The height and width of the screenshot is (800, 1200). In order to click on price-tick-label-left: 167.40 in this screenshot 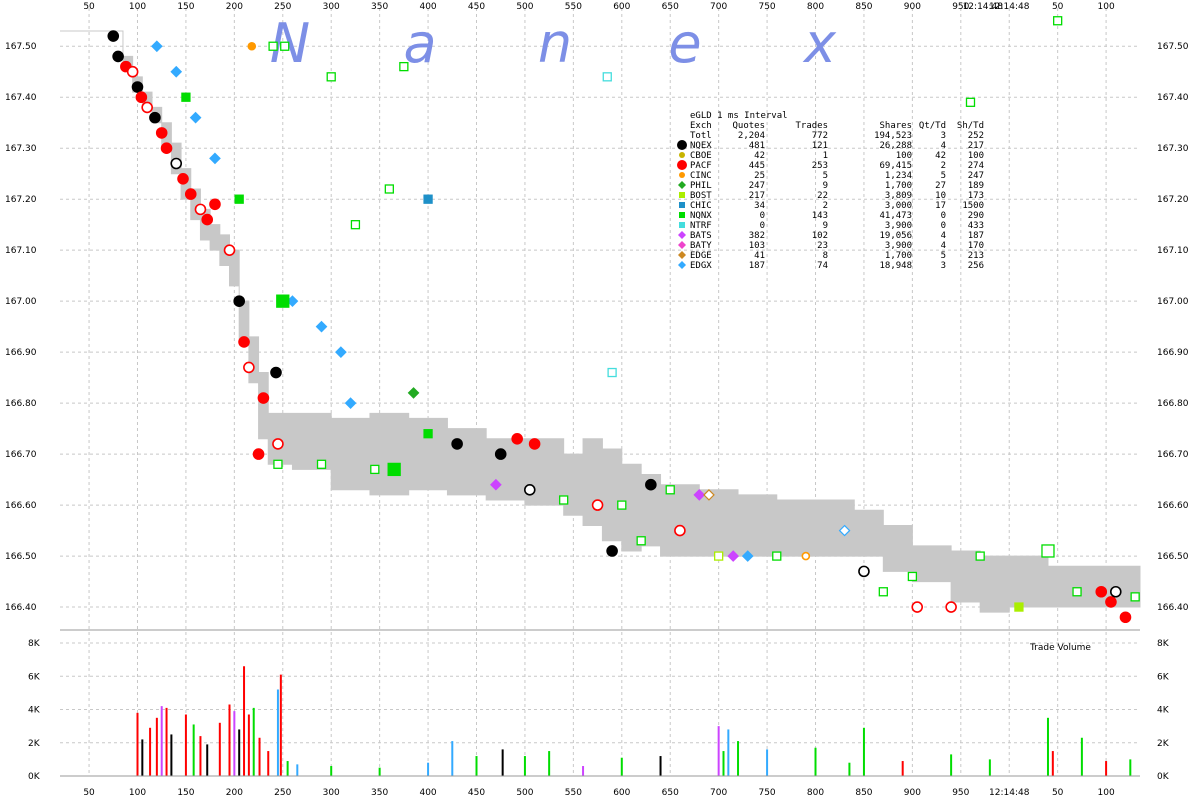, I will do `click(21, 98)`.